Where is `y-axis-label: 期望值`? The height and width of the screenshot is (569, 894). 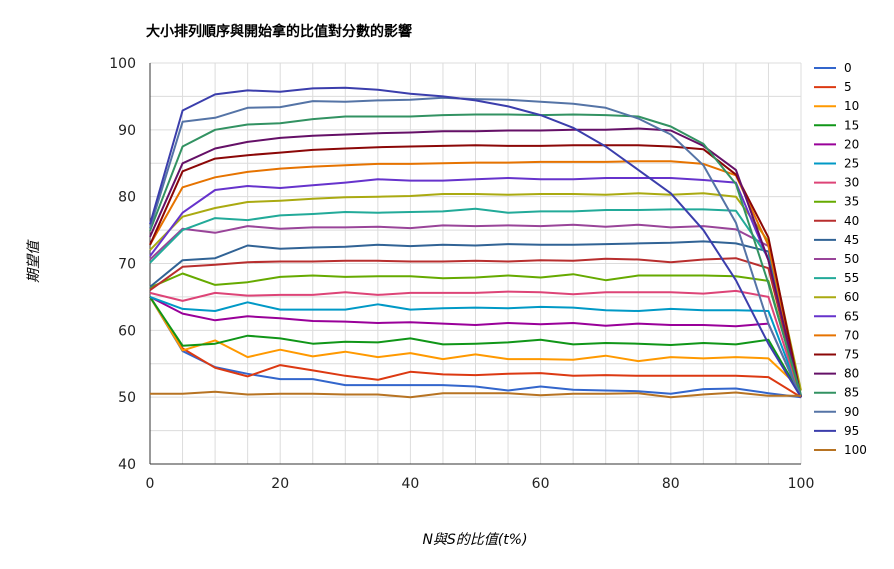 y-axis-label: 期望值 is located at coordinates (34, 261).